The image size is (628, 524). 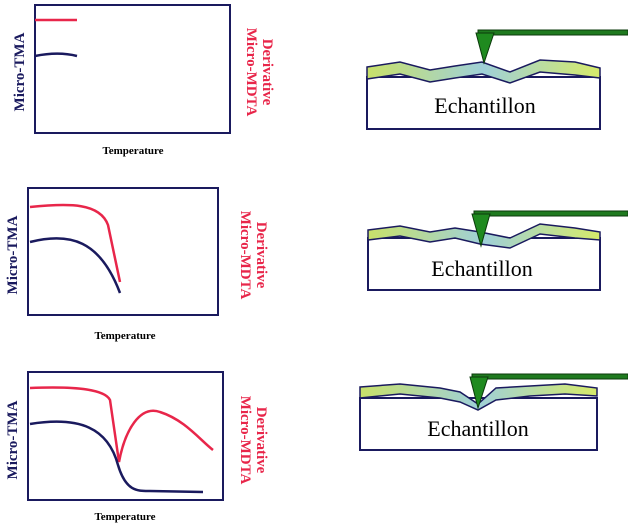 I want to click on sample, so click(x=483, y=103).